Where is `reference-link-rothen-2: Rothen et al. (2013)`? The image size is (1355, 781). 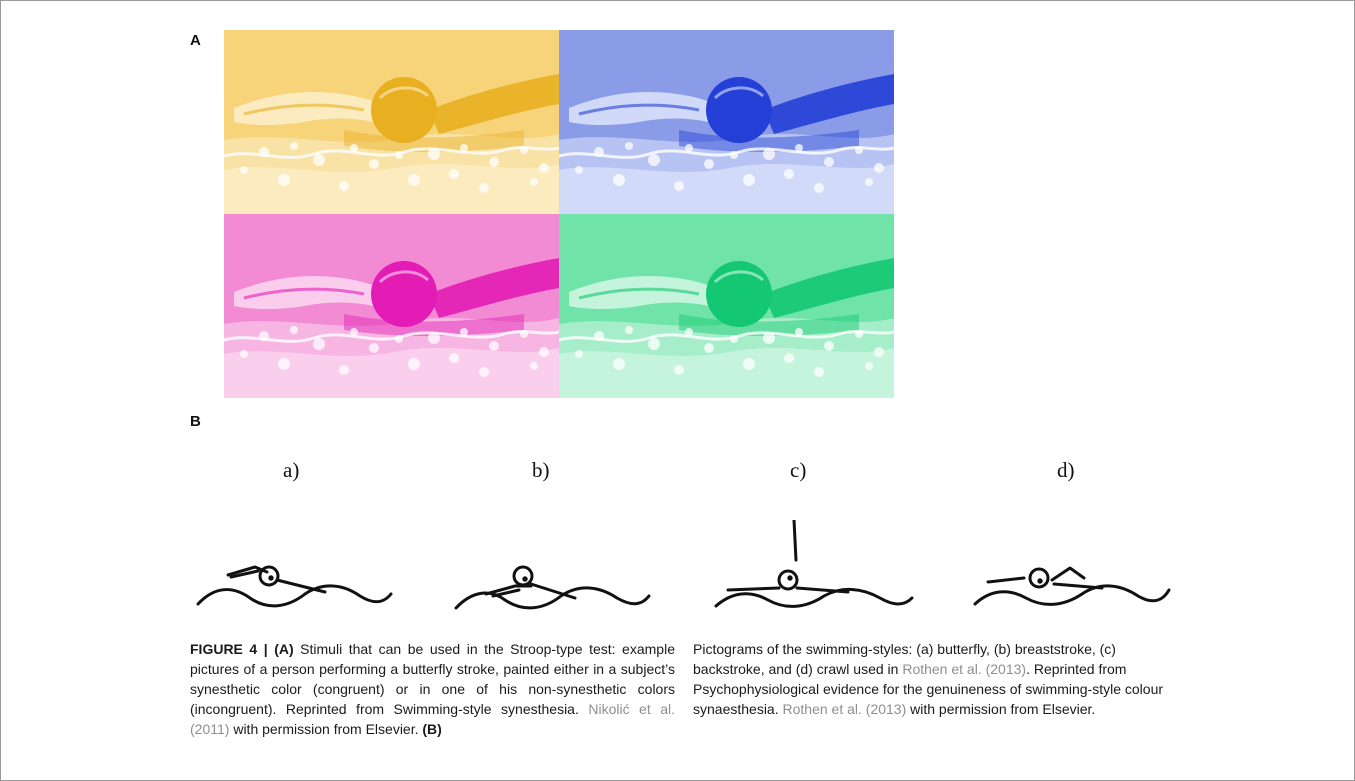
reference-link-rothen-2: Rothen et al. (2013) is located at coordinates (844, 709).